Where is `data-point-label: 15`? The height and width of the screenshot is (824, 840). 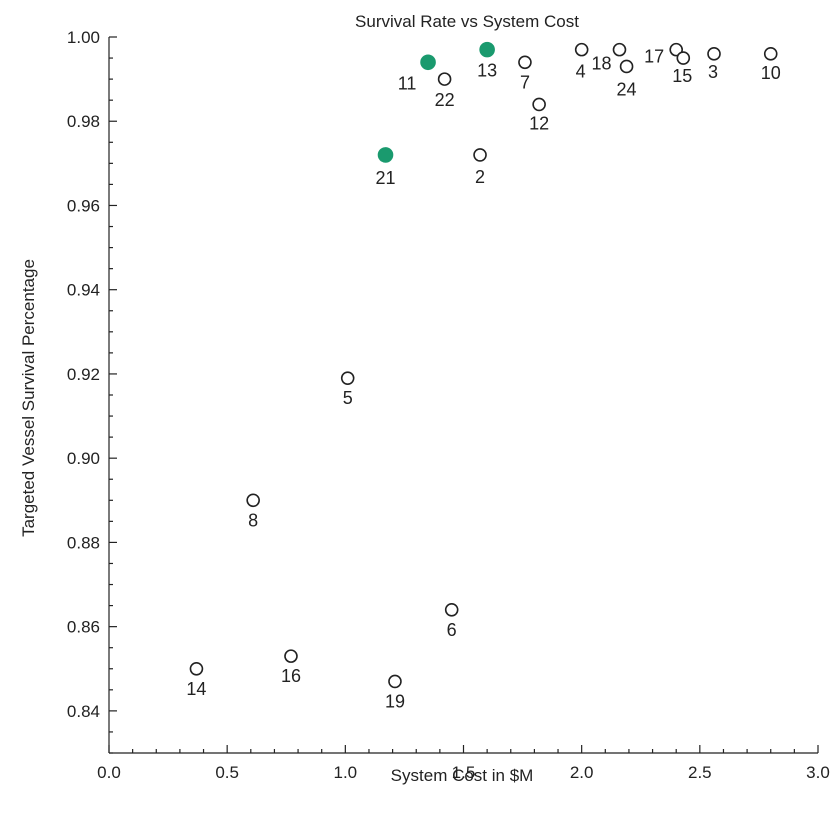 data-point-label: 15 is located at coordinates (682, 76).